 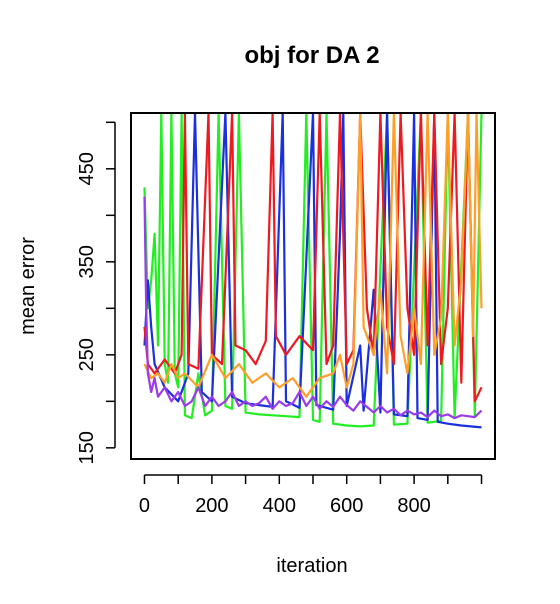 I want to click on y-axis-label: mean error, so click(x=28, y=286).